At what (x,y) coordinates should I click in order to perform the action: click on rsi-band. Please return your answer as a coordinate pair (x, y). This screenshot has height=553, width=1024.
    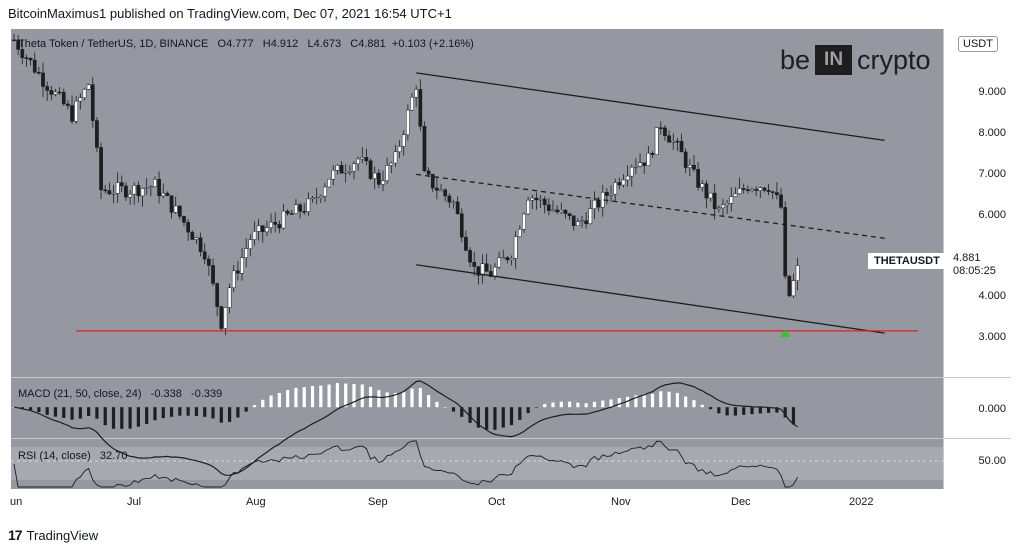
    Looking at the image, I should click on (477, 463).